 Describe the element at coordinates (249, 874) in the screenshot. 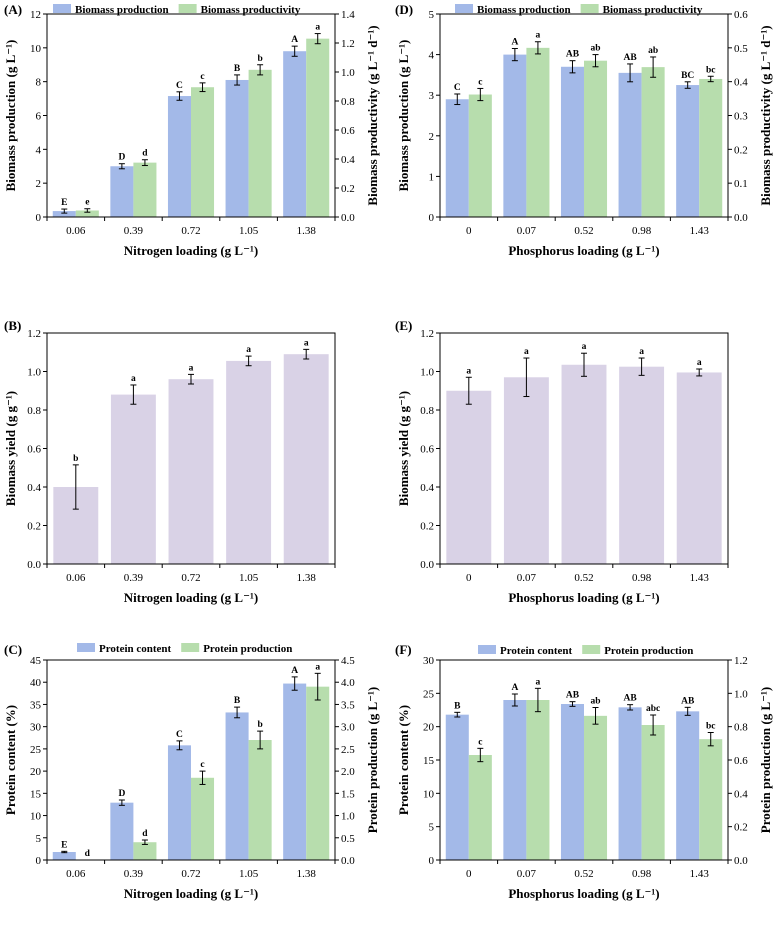

I see `x-tick-label: 1.05` at that location.